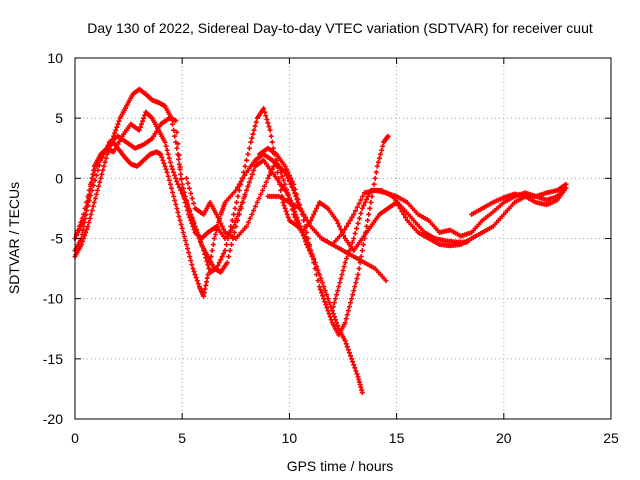  Describe the element at coordinates (290, 438) in the screenshot. I see `x-tick-label: 10` at that location.